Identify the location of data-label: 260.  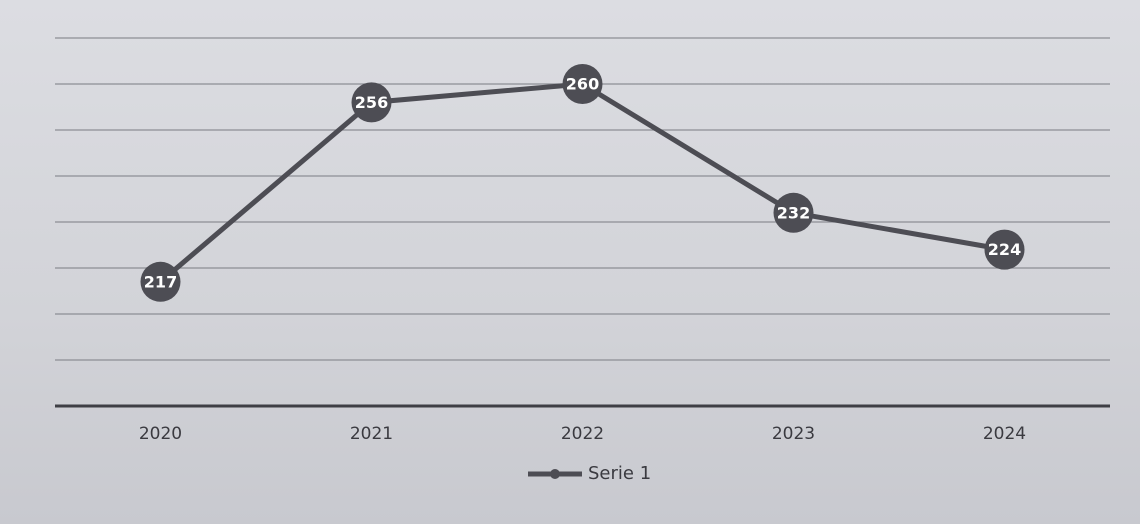
(582, 84).